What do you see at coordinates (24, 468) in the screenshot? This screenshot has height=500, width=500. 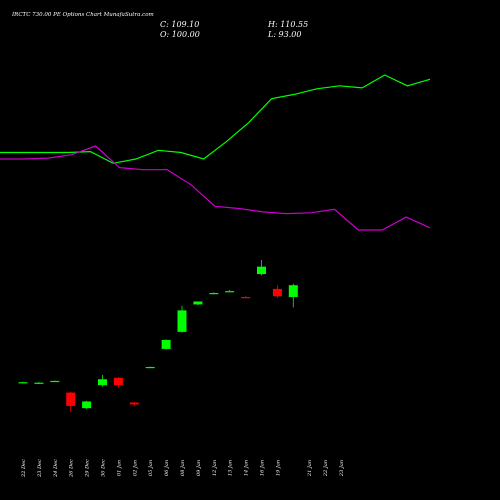 I see `x-tick-label: 22 Dec` at bounding box center [24, 468].